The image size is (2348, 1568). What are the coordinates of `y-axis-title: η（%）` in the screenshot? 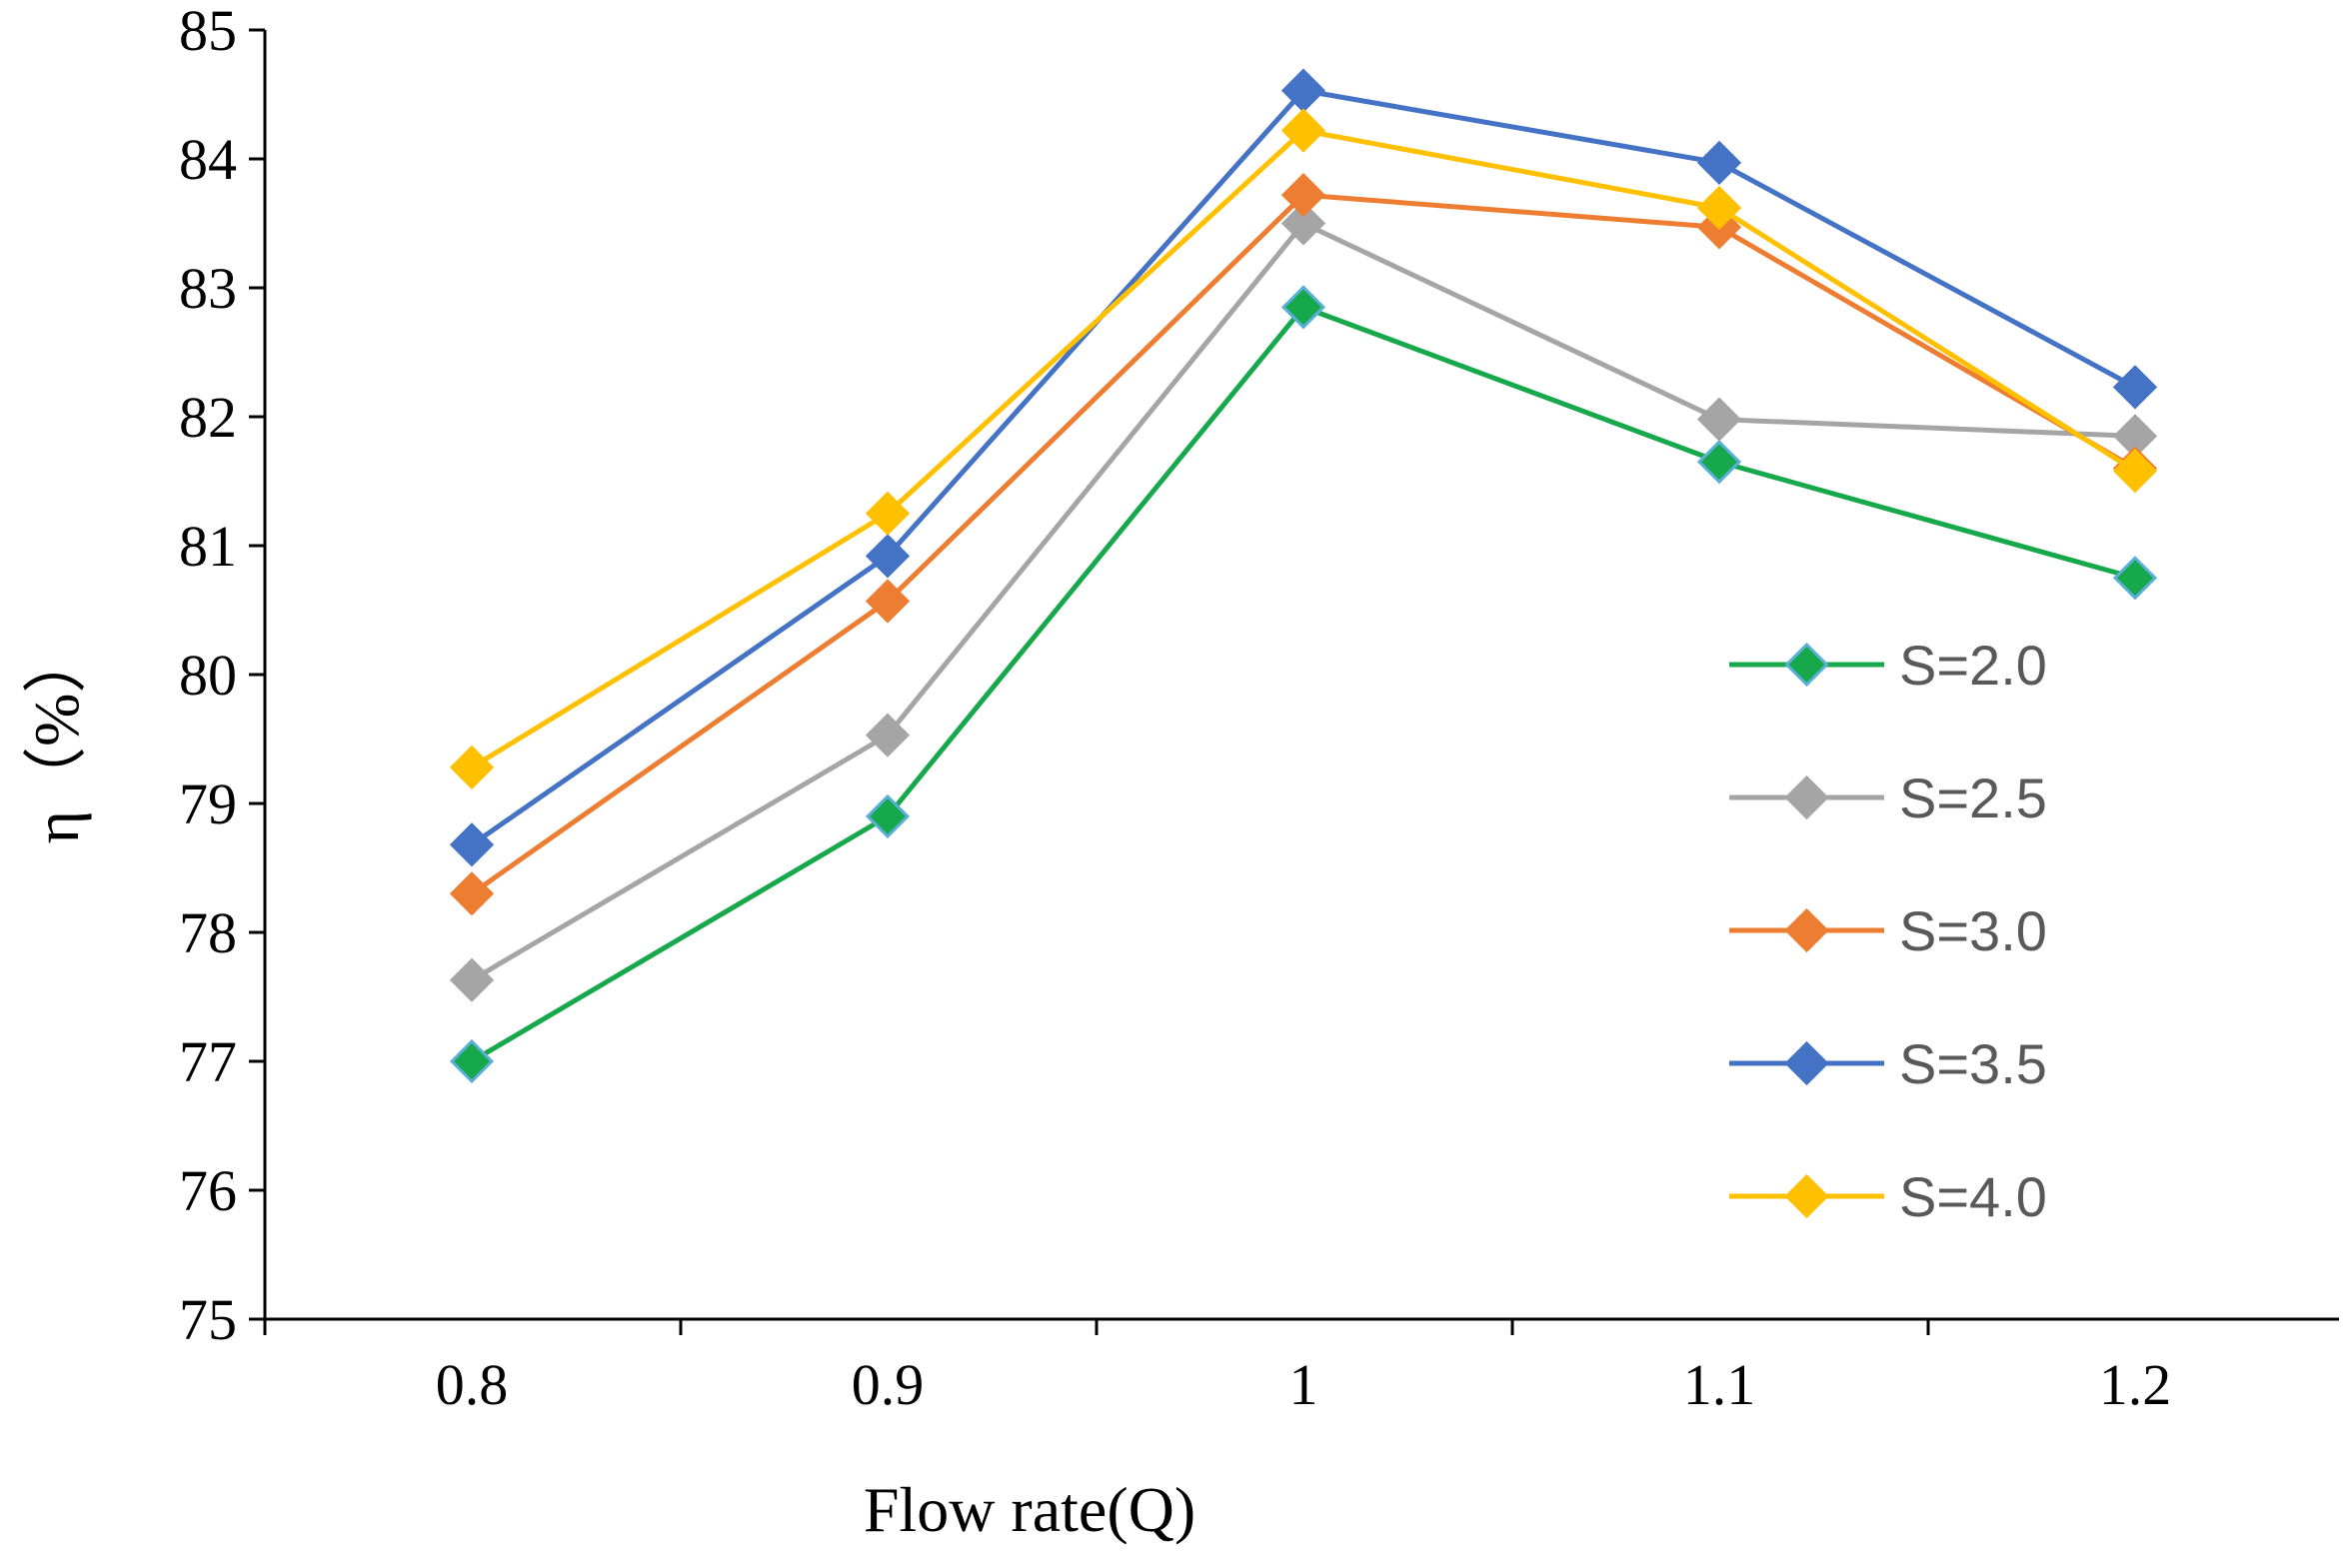 It's located at (57, 737).